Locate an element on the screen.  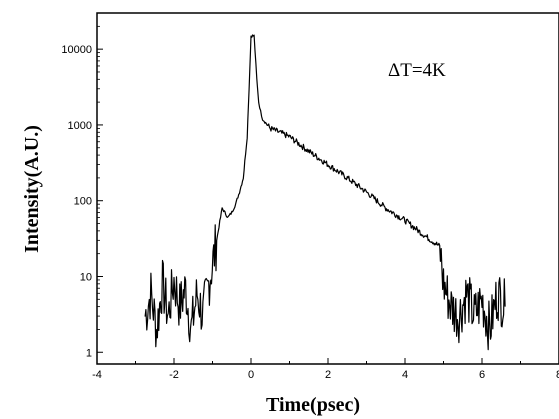
x-tick-label-3: 2 is located at coordinates (328, 375).